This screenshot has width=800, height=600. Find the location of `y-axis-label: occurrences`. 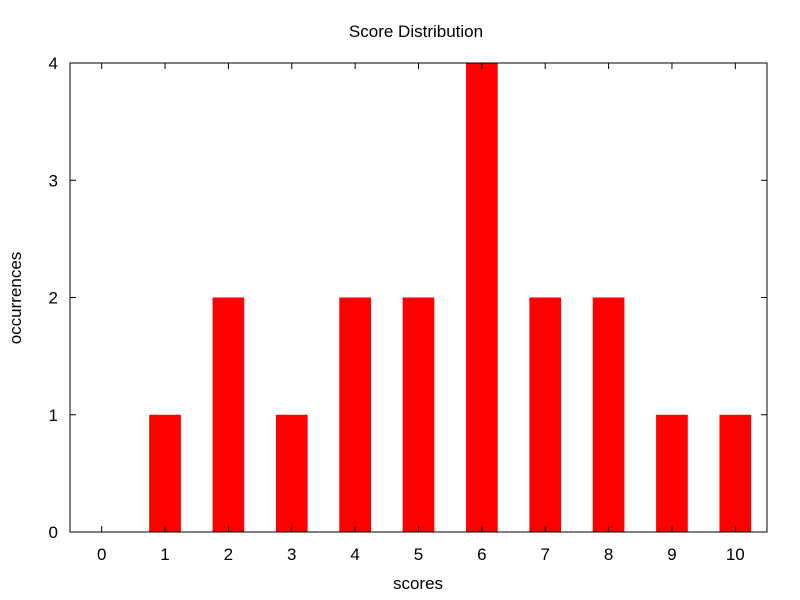

y-axis-label: occurrences is located at coordinates (15, 298).